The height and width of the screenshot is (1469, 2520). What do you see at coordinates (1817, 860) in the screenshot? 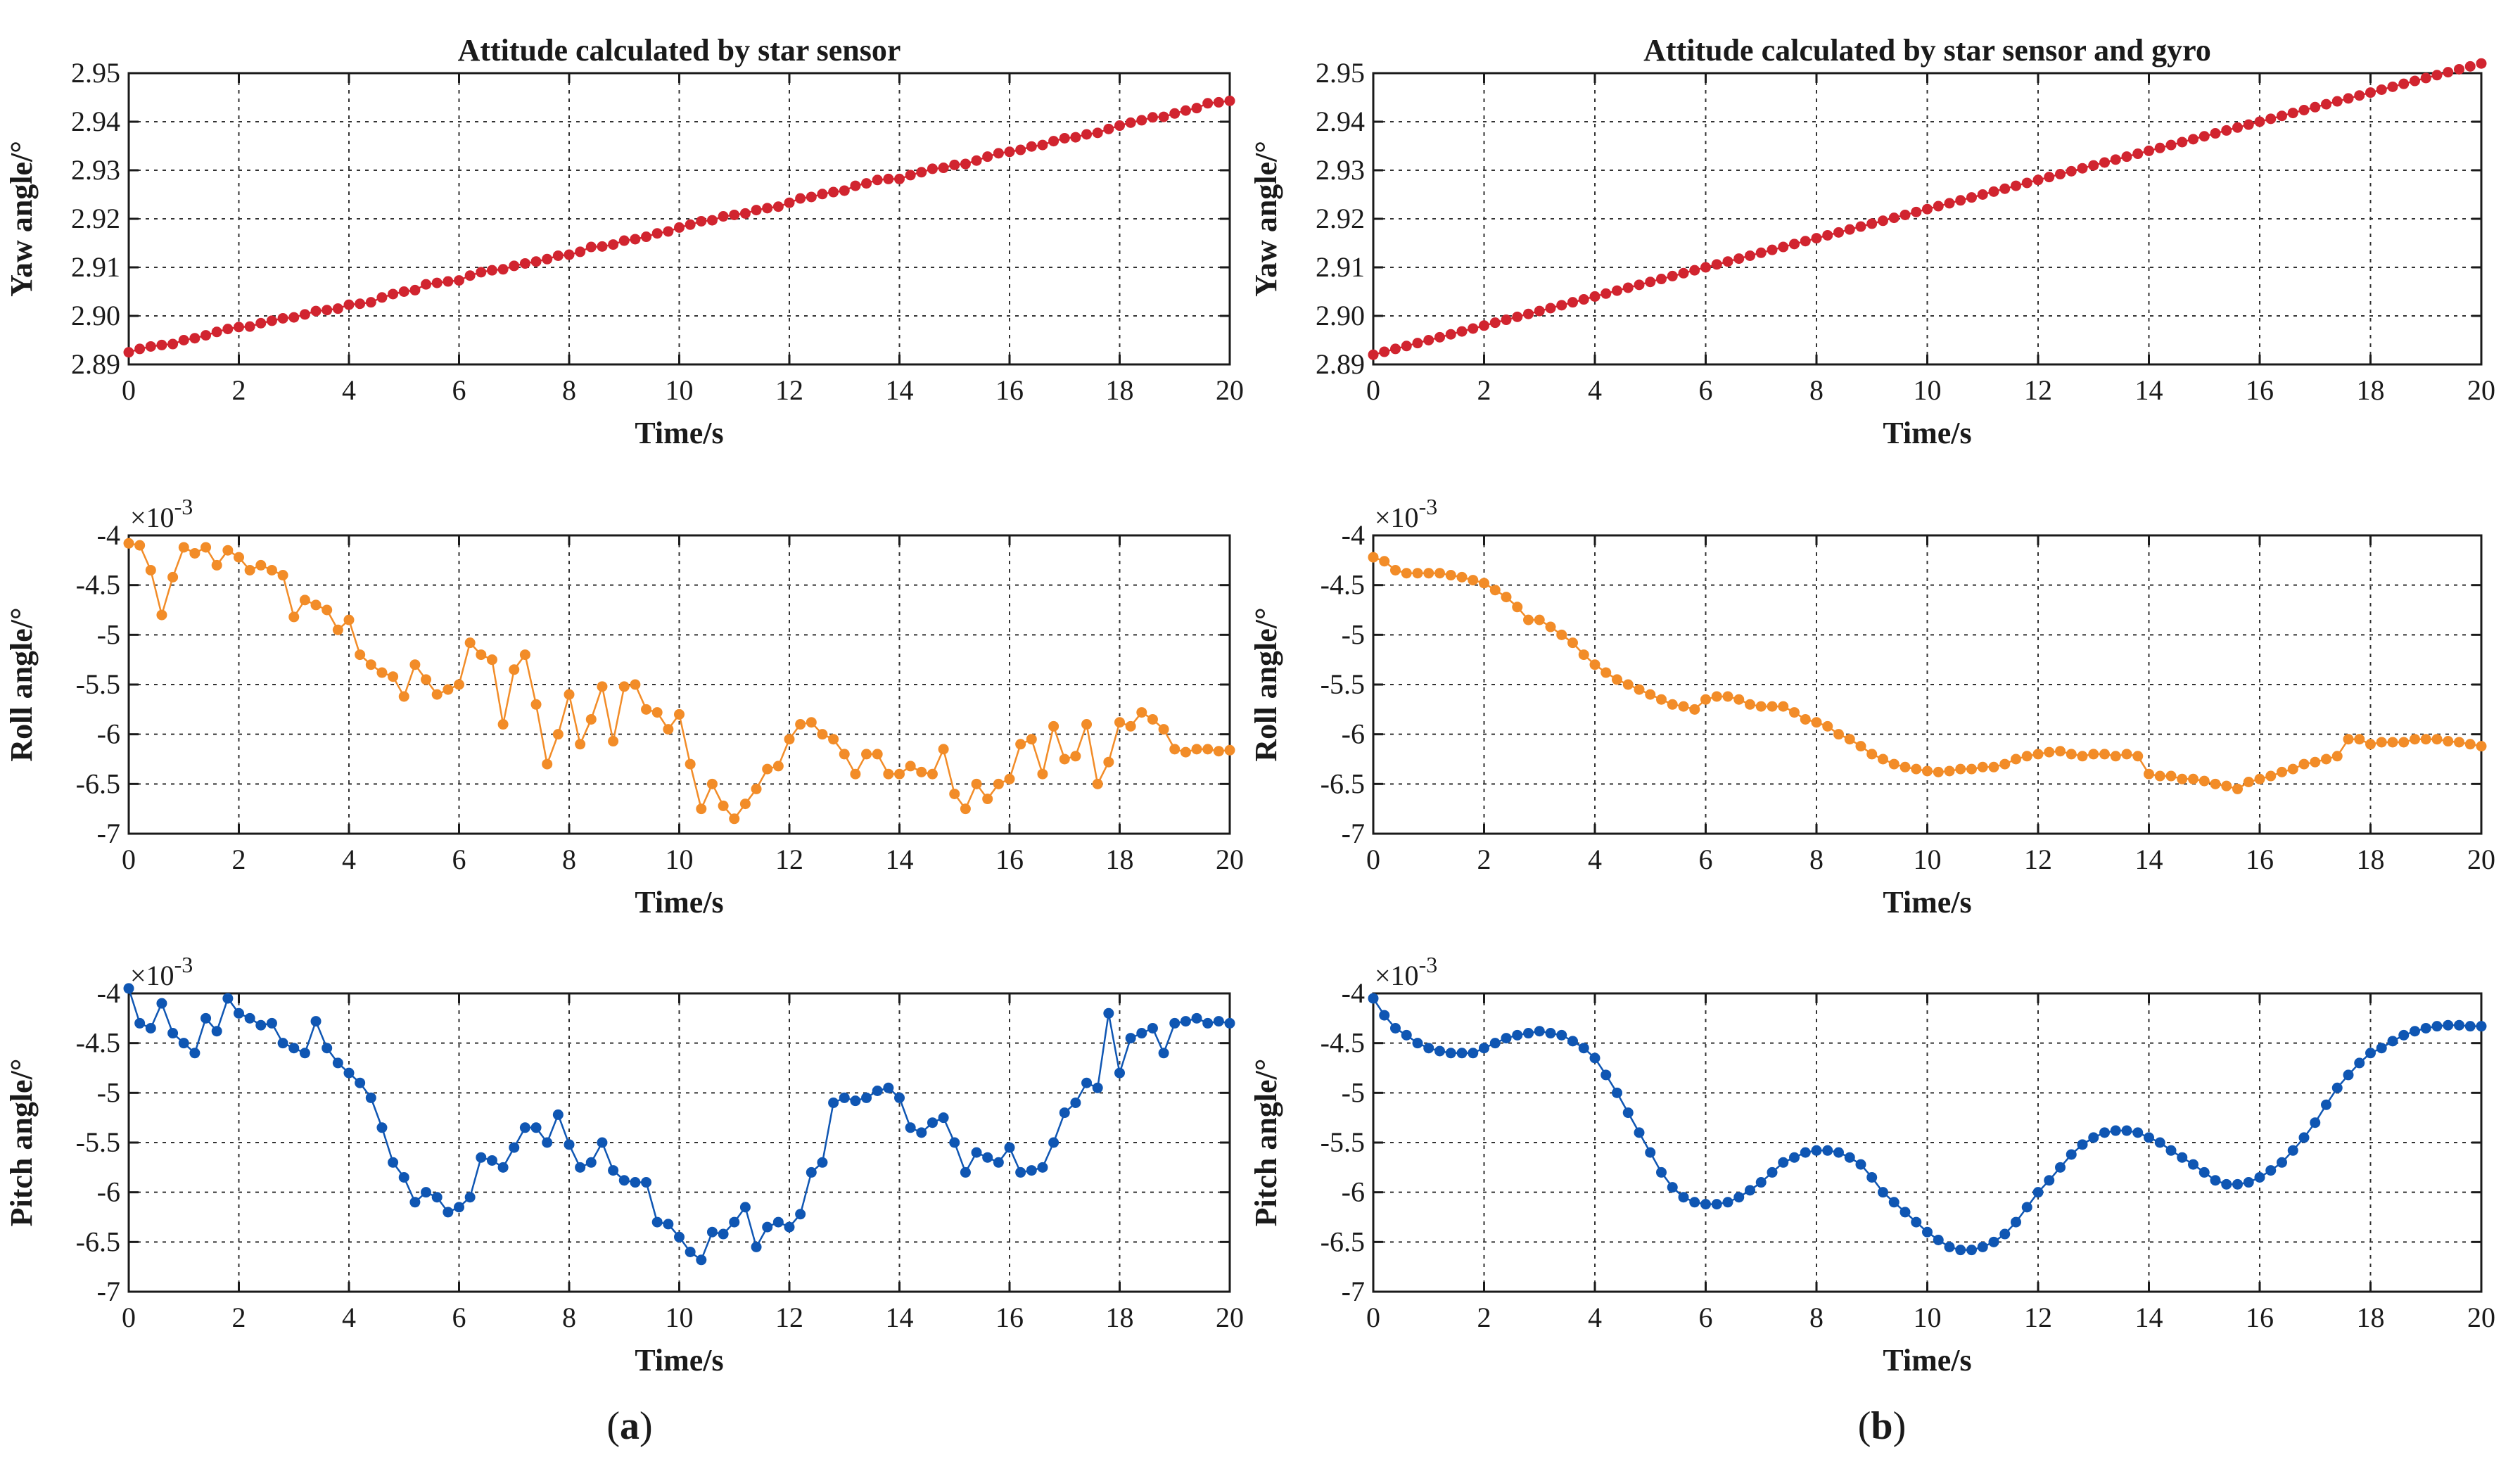
I see `x-tick-label: 8` at bounding box center [1817, 860].